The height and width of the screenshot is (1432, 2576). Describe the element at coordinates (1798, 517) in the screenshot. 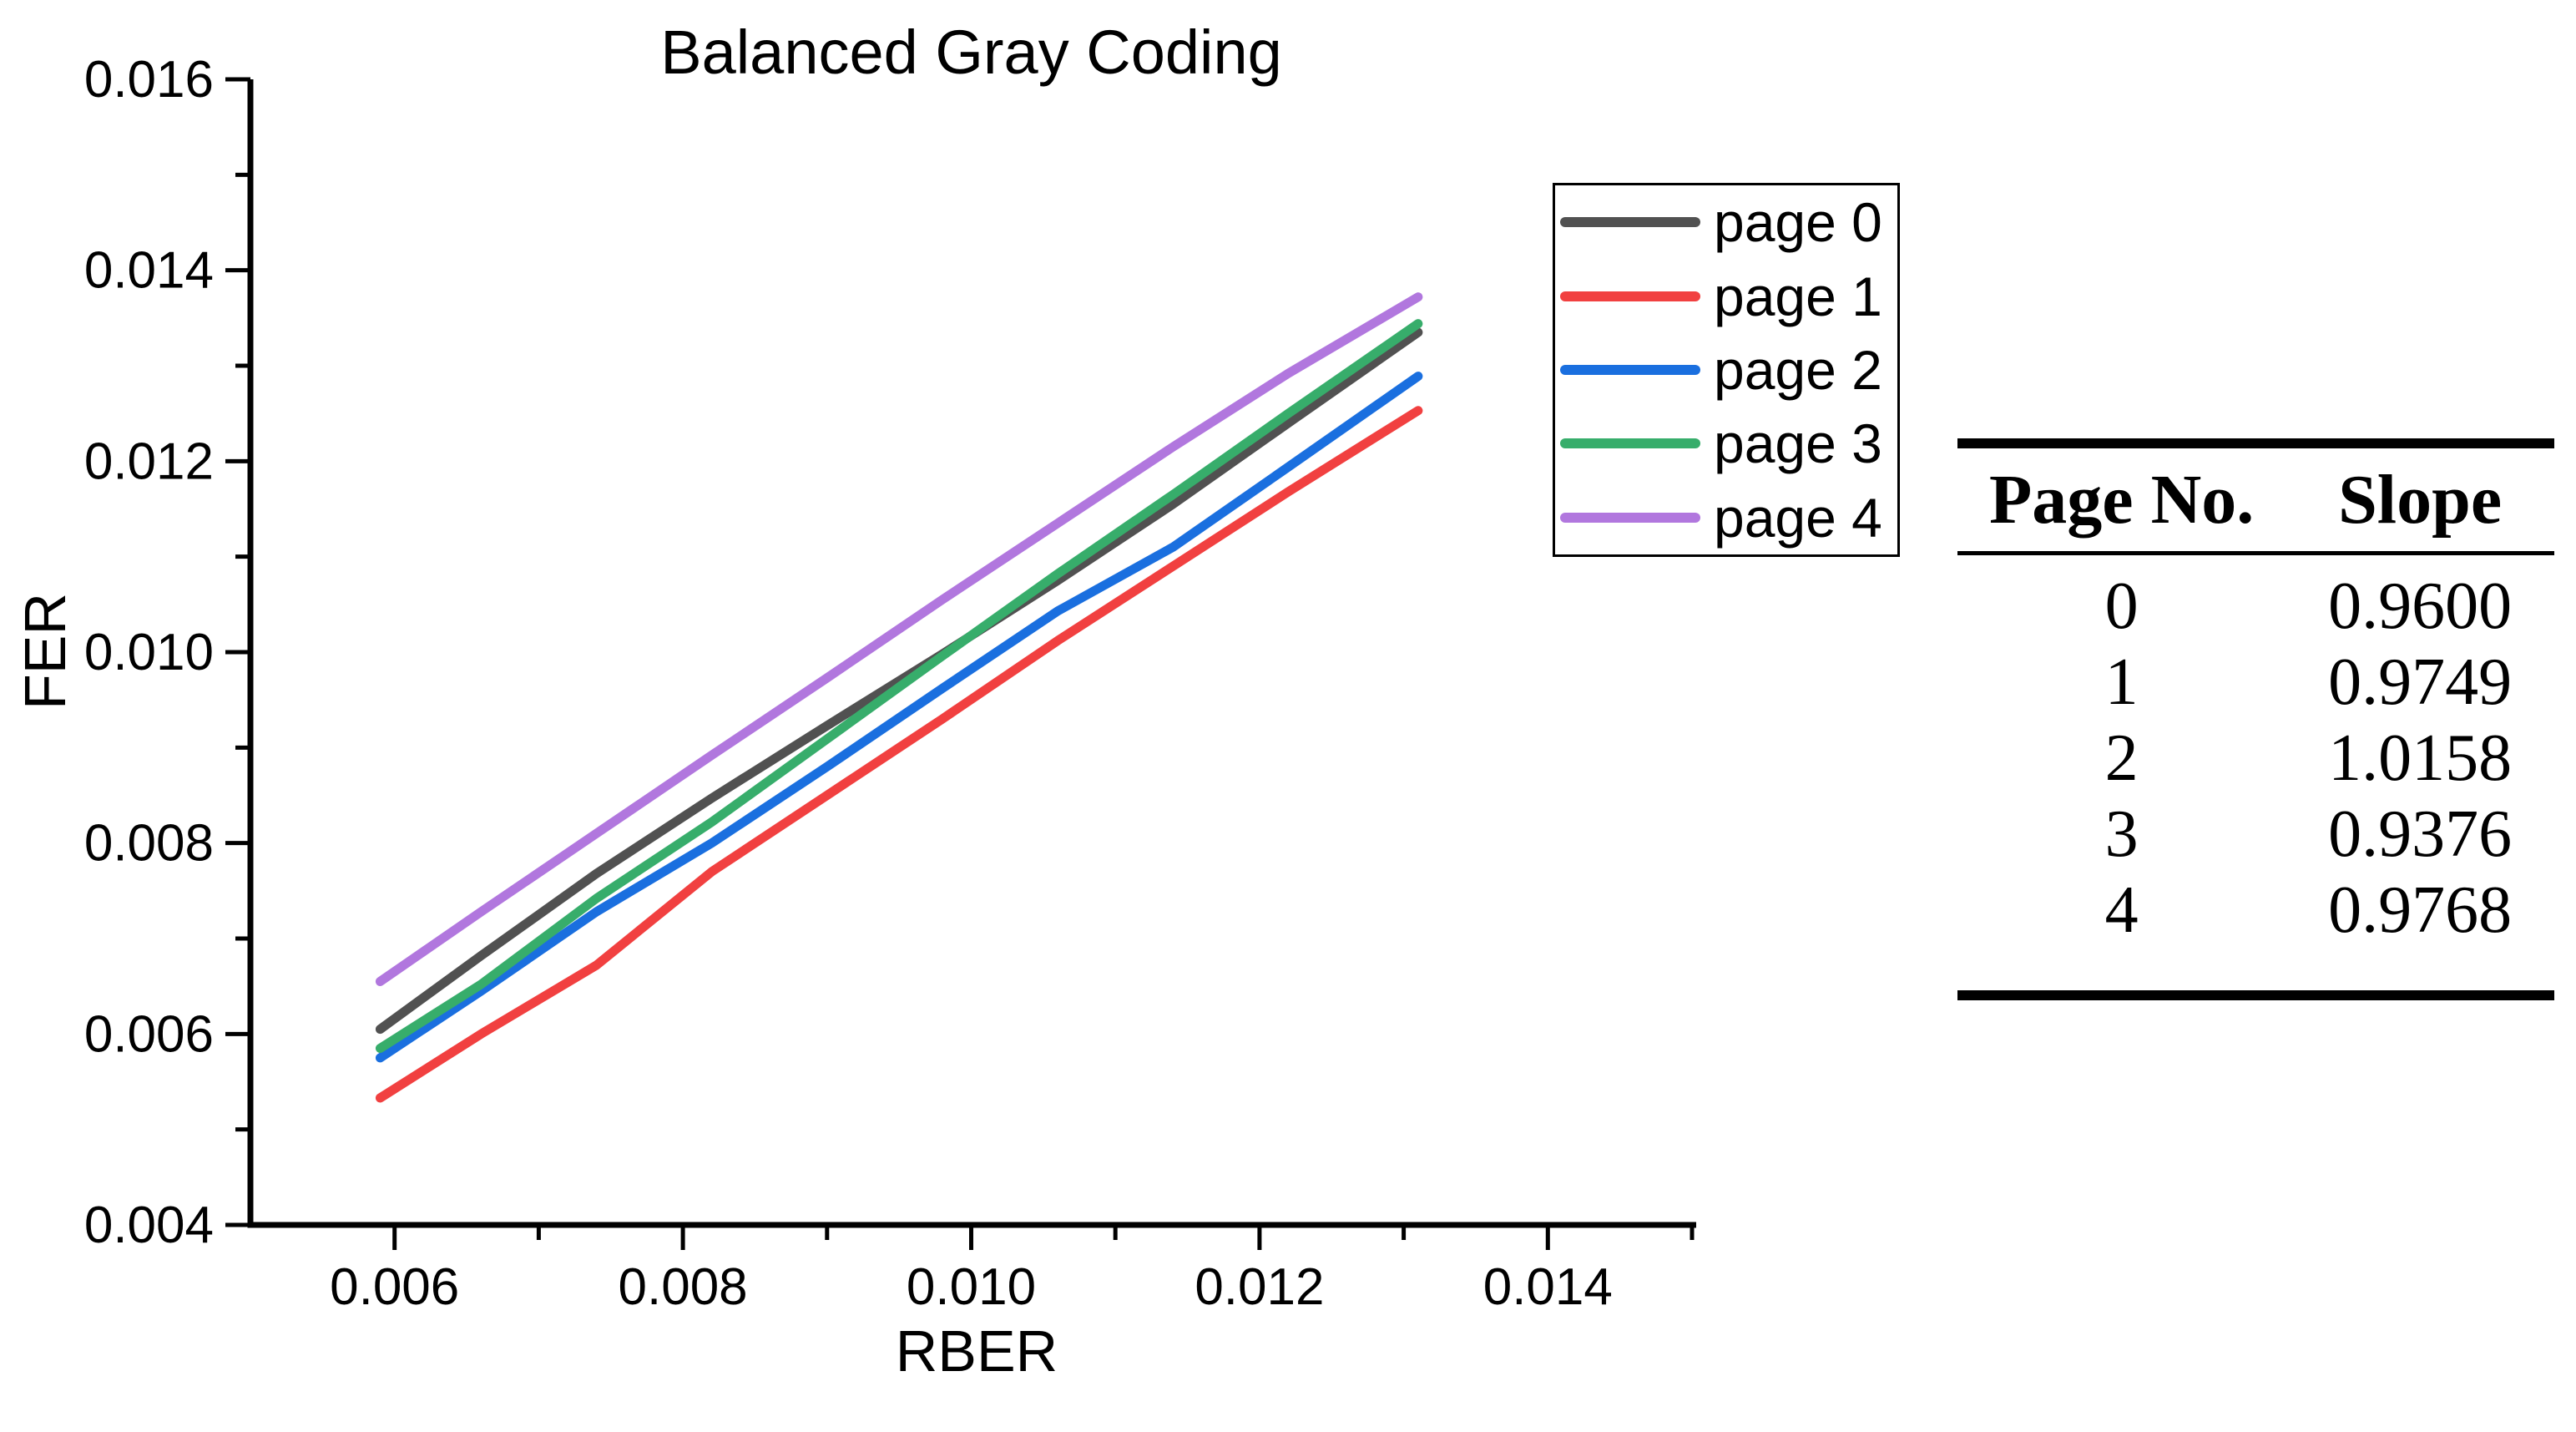

I see `legend-label: page 4` at that location.